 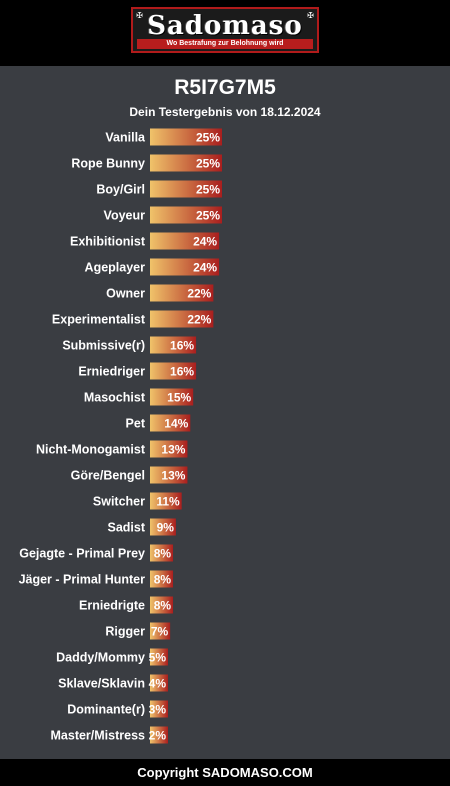 What do you see at coordinates (115, 398) in the screenshot?
I see `category-label: Masochist` at bounding box center [115, 398].